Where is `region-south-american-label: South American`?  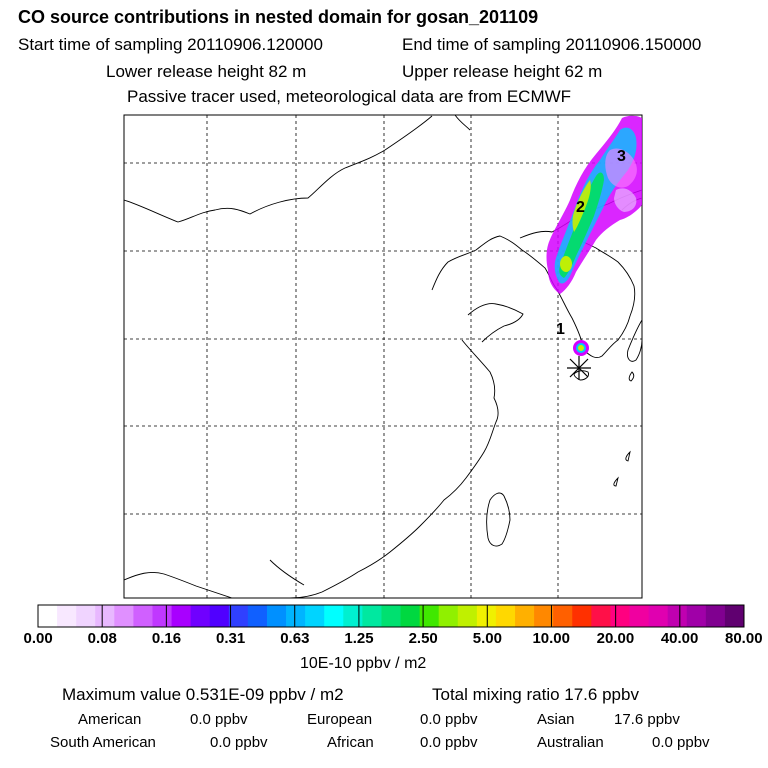
region-south-american-label: South American is located at coordinates (103, 742).